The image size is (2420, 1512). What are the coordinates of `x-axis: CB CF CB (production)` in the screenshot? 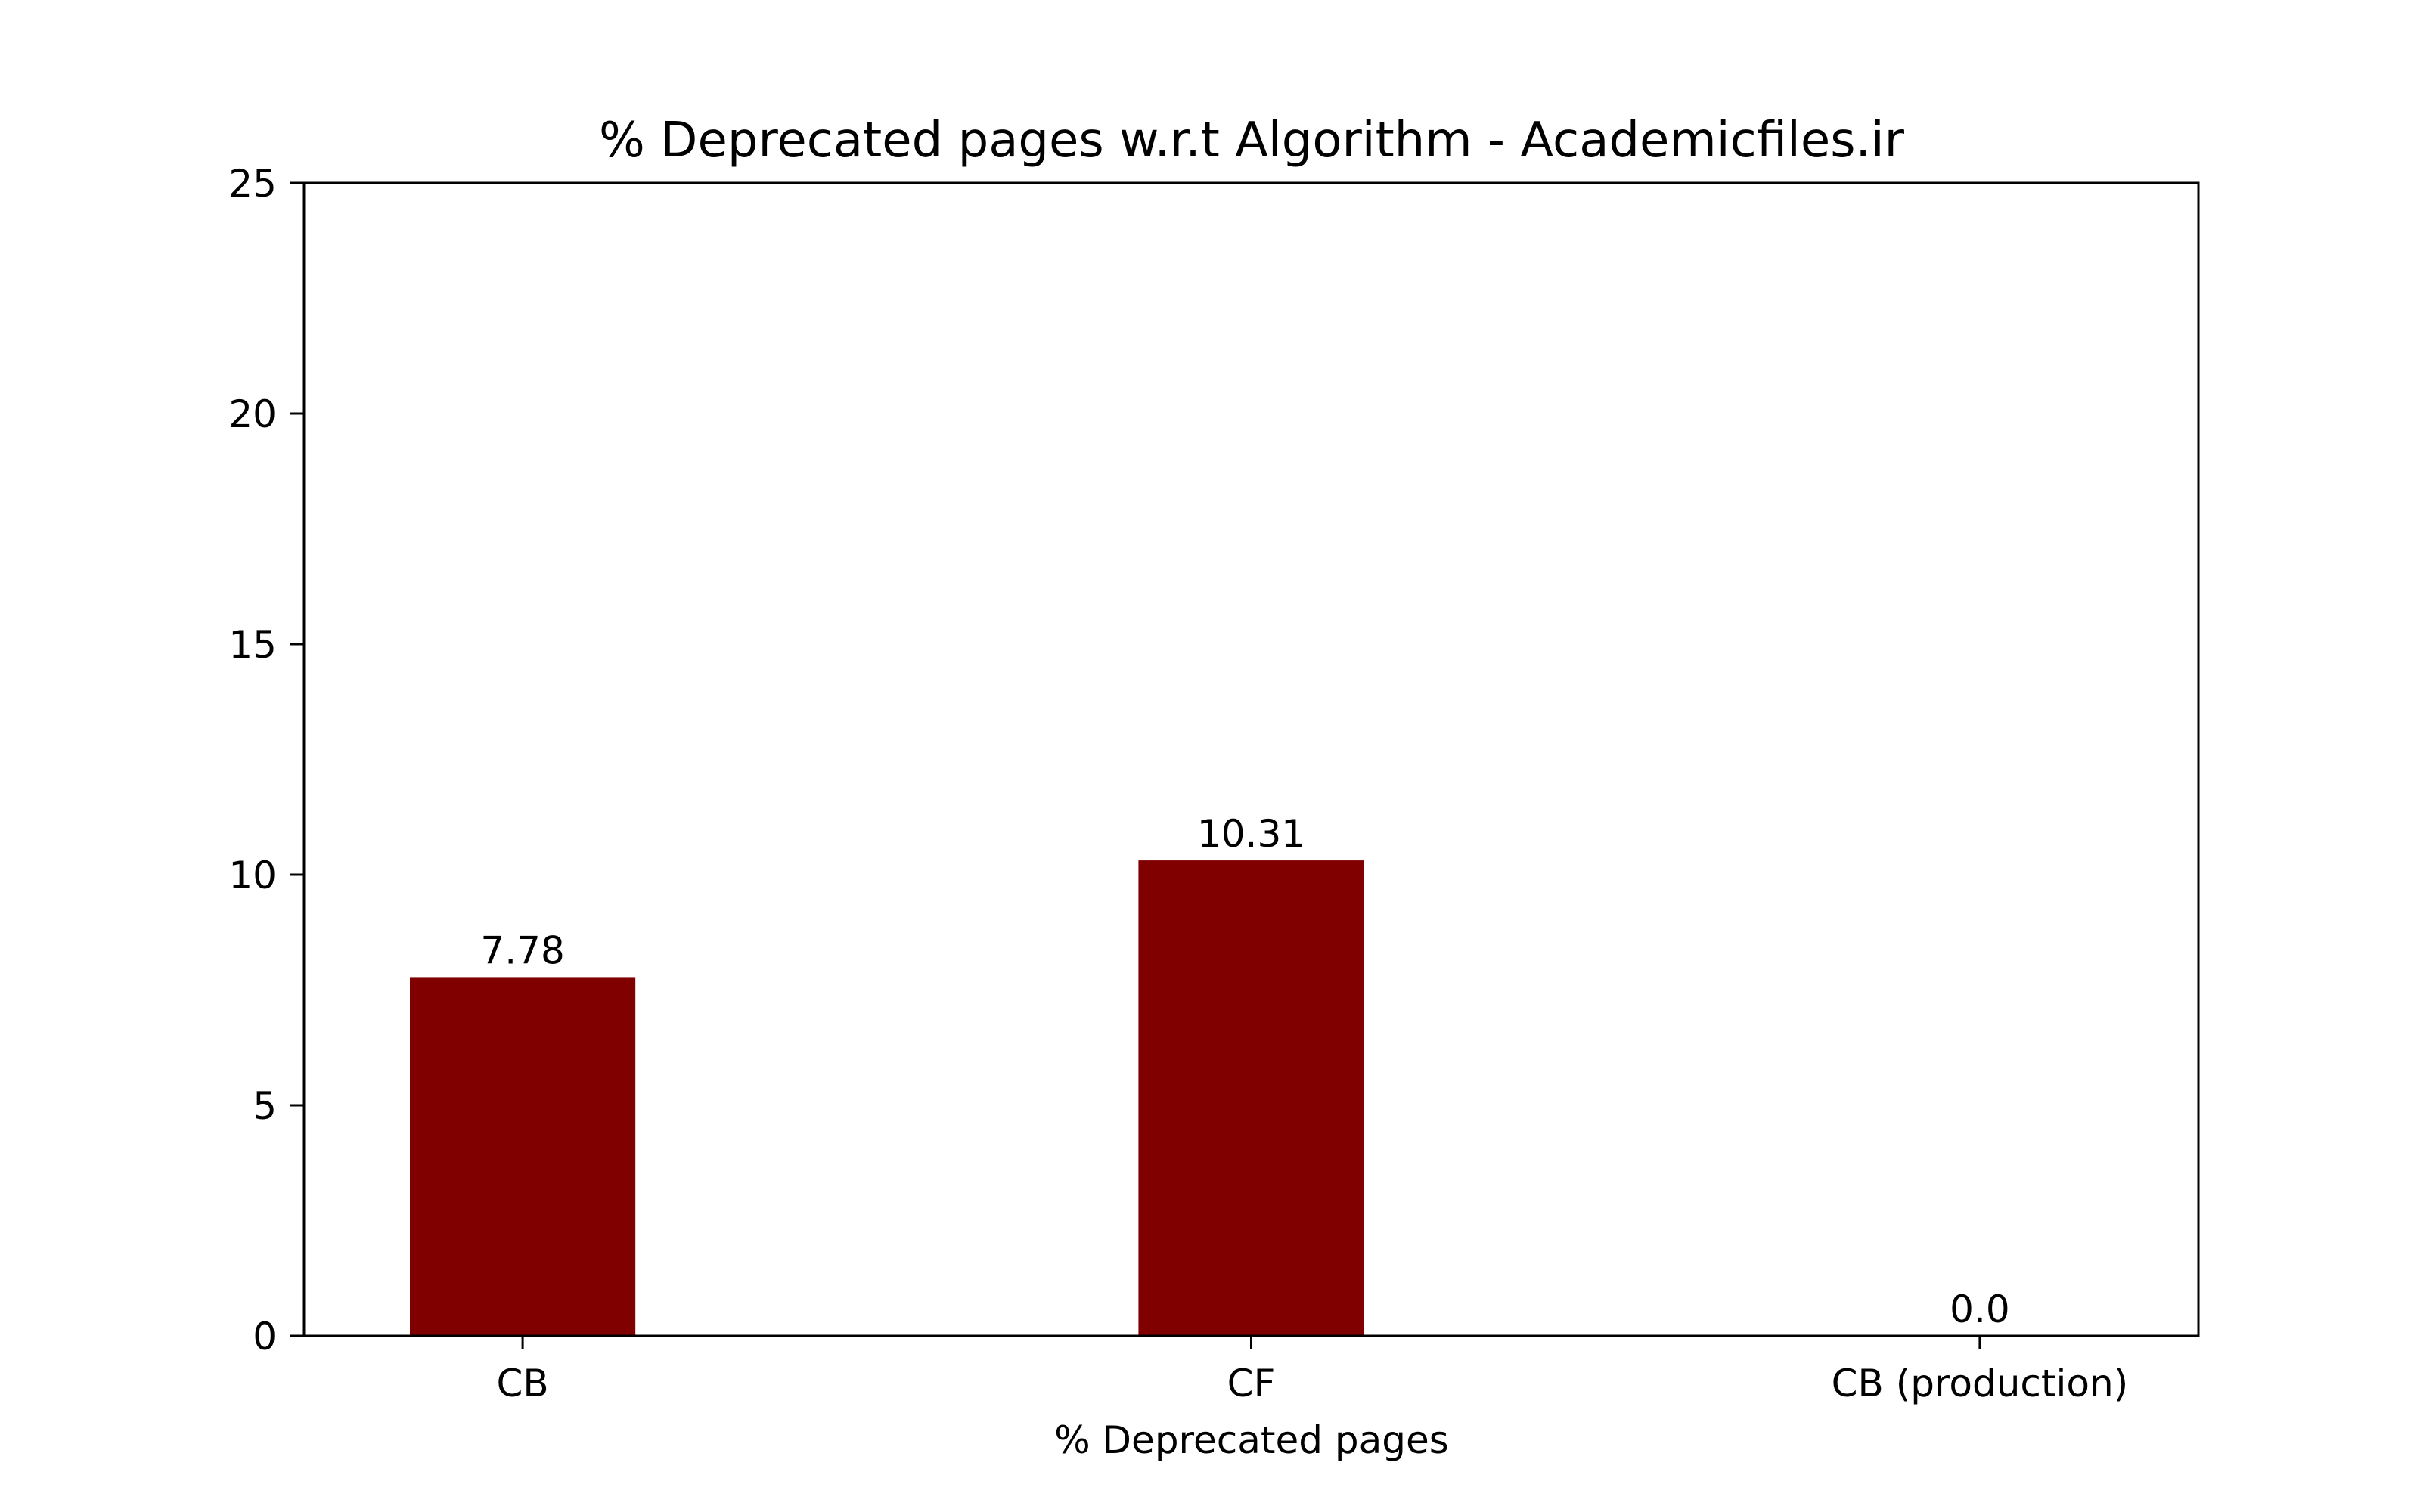 It's located at (1312, 1370).